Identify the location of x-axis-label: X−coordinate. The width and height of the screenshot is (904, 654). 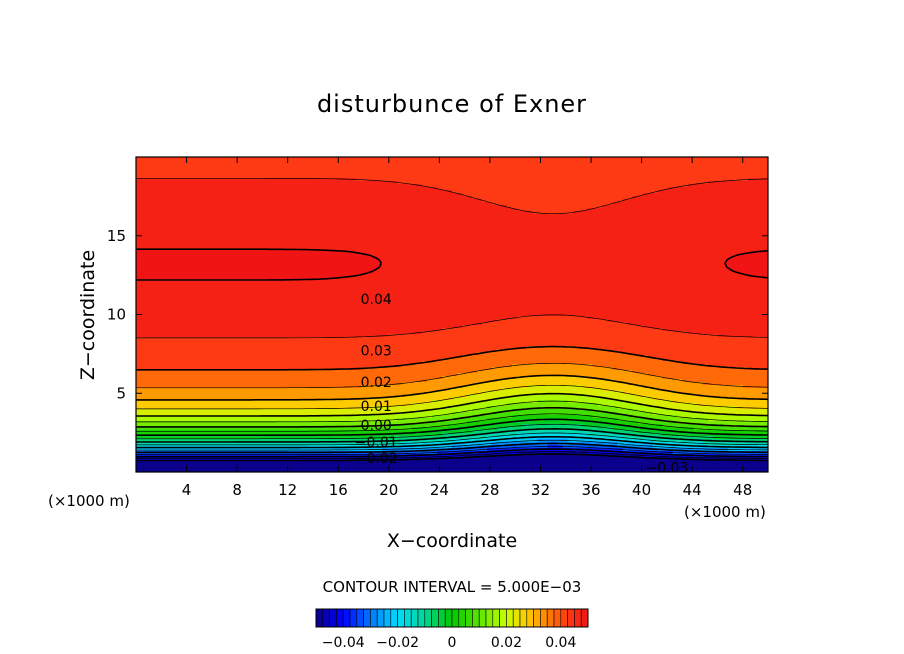
(452, 541).